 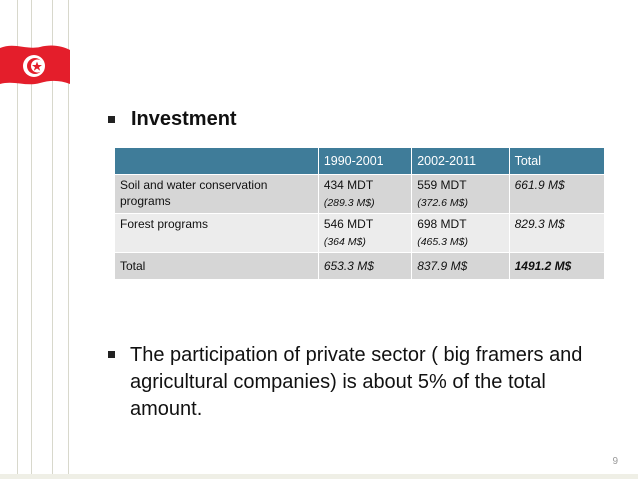 I want to click on cell-subvalue: (372.6 M$), so click(x=442, y=203).